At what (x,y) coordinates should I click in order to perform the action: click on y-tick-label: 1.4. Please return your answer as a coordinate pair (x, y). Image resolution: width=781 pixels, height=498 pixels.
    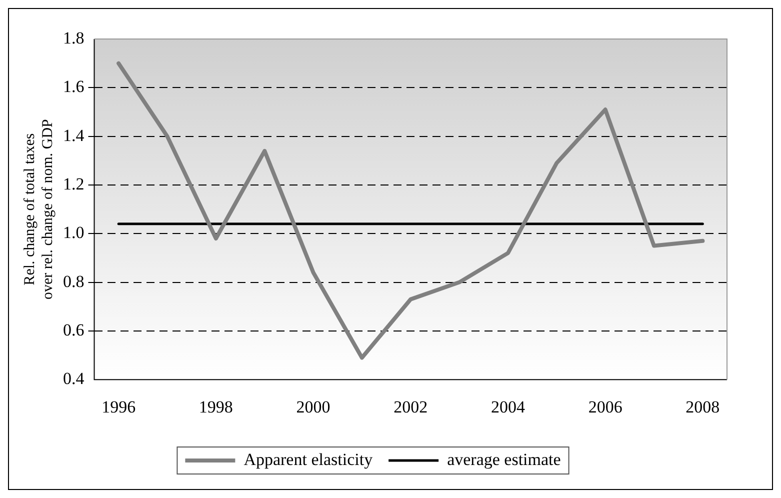
    Looking at the image, I should click on (74, 135).